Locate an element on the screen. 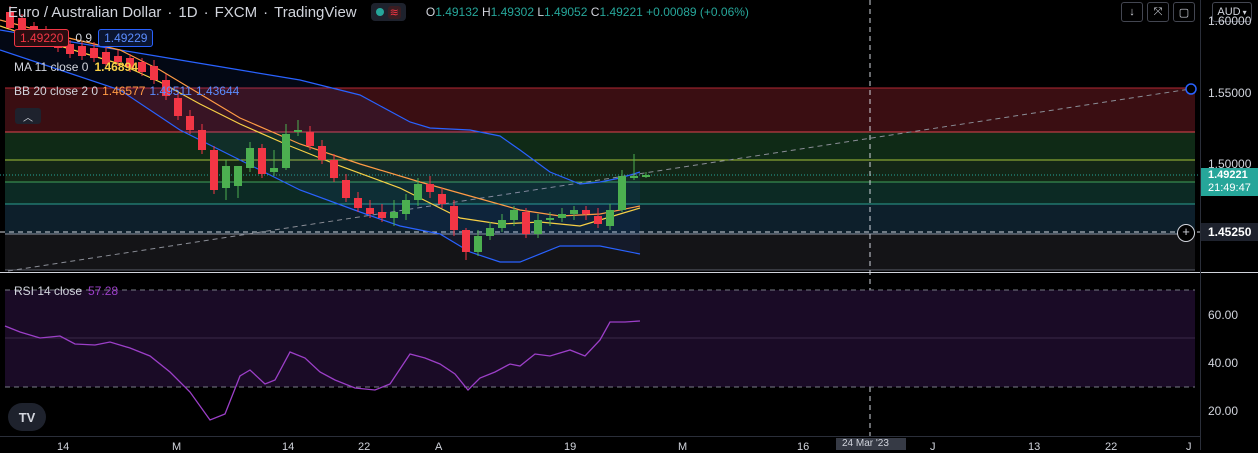 This screenshot has width=1258, height=453. sell-button: 1.49220 is located at coordinates (42, 38).